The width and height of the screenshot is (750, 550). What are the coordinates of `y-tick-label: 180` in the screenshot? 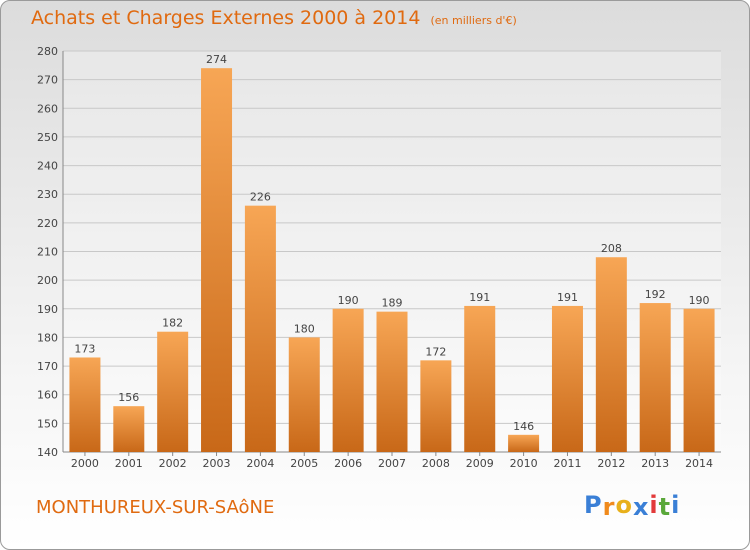 It's located at (47, 337).